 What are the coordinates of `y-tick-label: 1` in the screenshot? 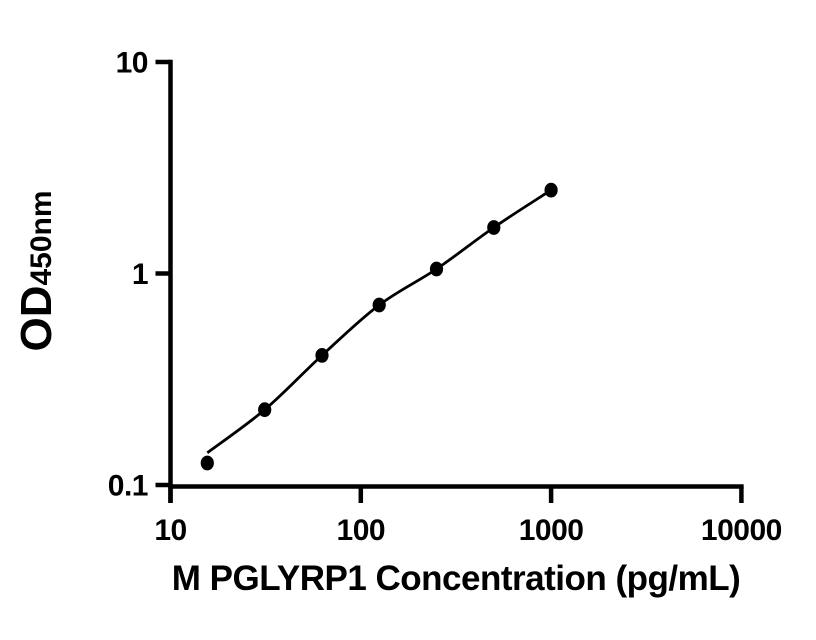 It's located at (140, 274).